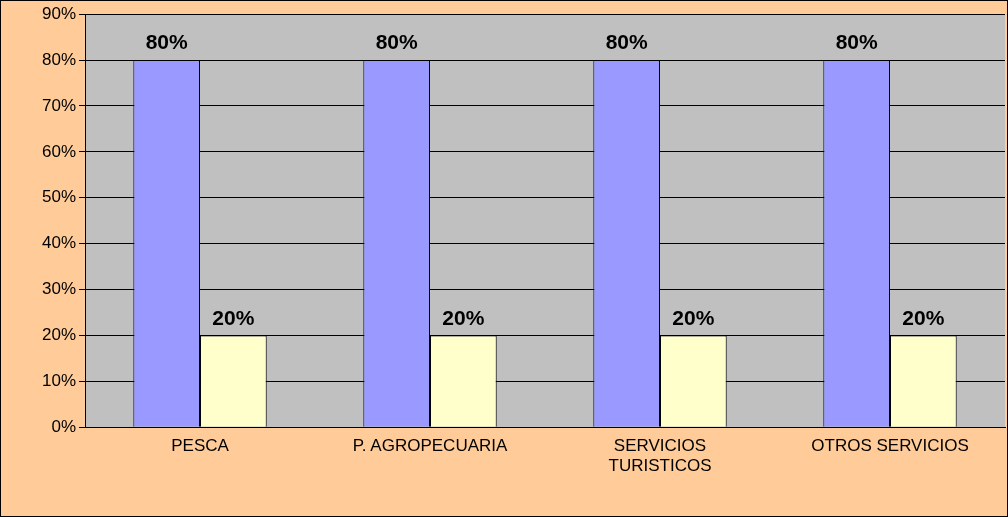  Describe the element at coordinates (890, 446) in the screenshot. I see `x-tick-label: OTROS SERVICIOS` at that location.